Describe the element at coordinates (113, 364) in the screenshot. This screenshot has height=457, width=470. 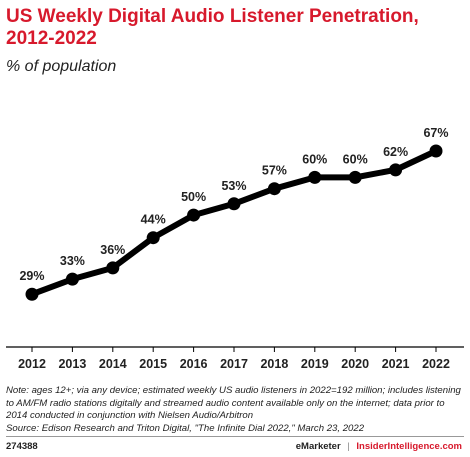
I see `x-tick-label: 2014` at that location.